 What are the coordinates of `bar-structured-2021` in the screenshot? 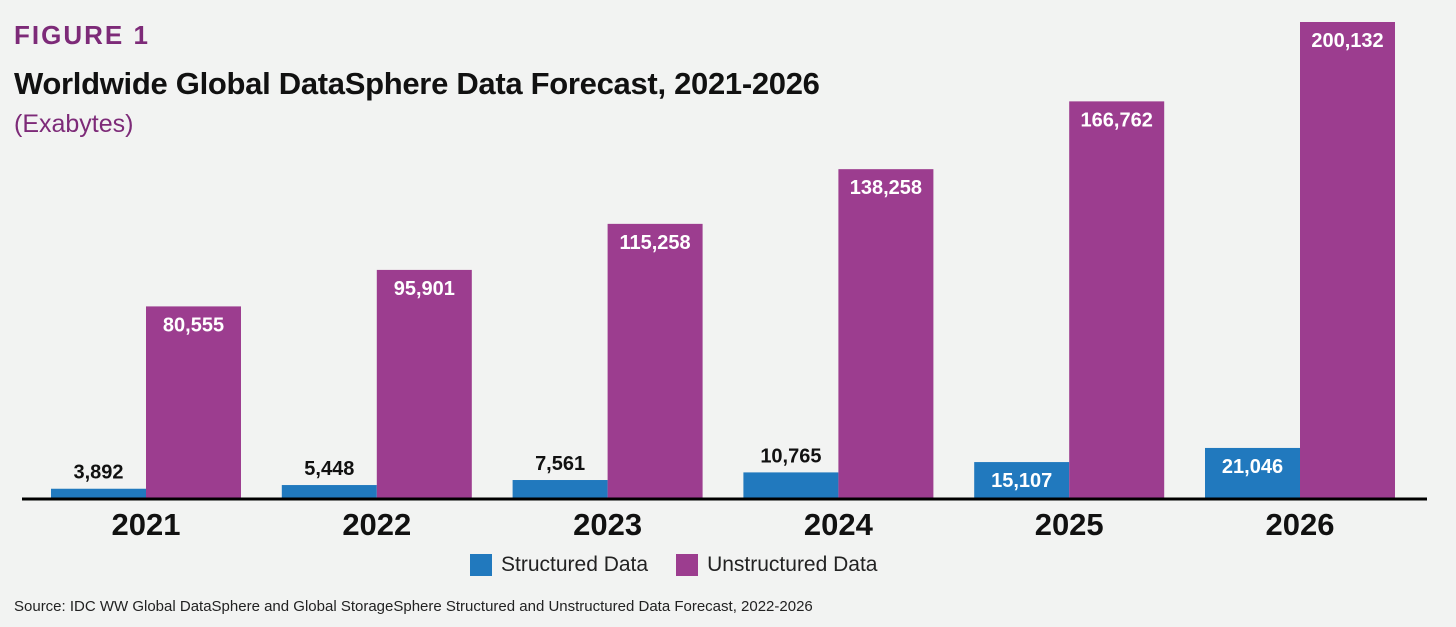 It's located at (98, 493).